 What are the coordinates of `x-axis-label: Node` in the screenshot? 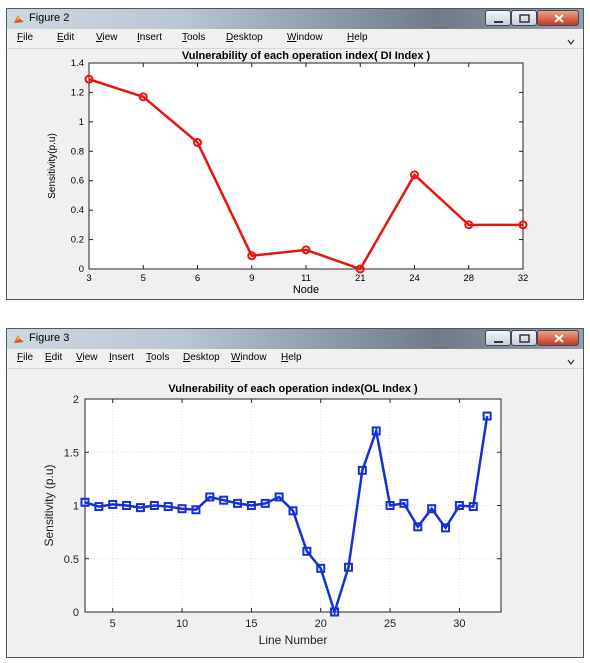 It's located at (306, 290).